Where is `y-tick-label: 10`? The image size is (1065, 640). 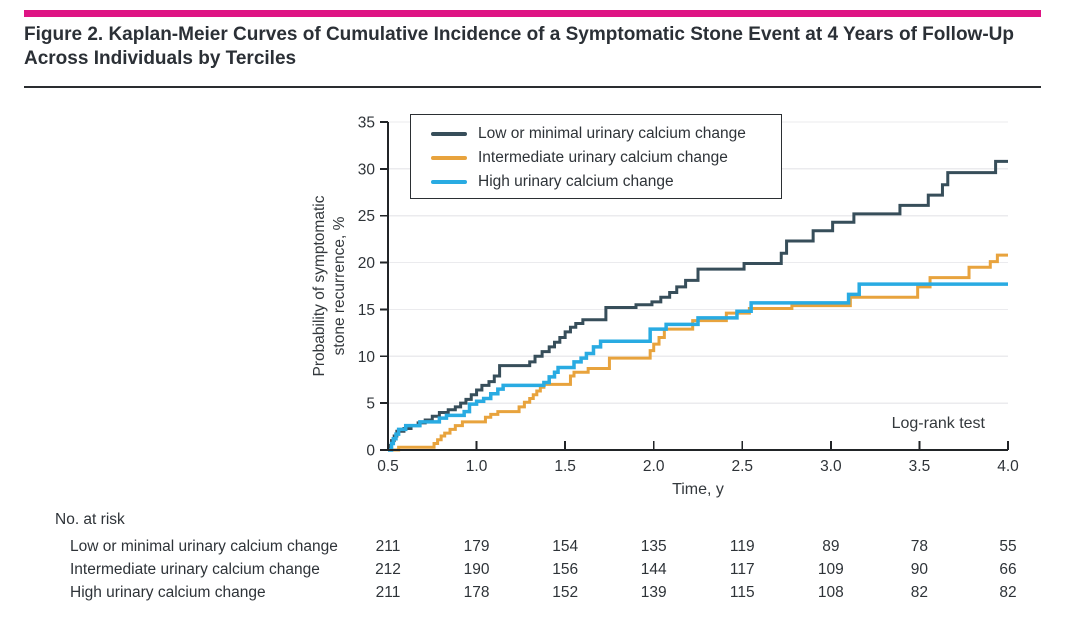 y-tick-label: 10 is located at coordinates (367, 357).